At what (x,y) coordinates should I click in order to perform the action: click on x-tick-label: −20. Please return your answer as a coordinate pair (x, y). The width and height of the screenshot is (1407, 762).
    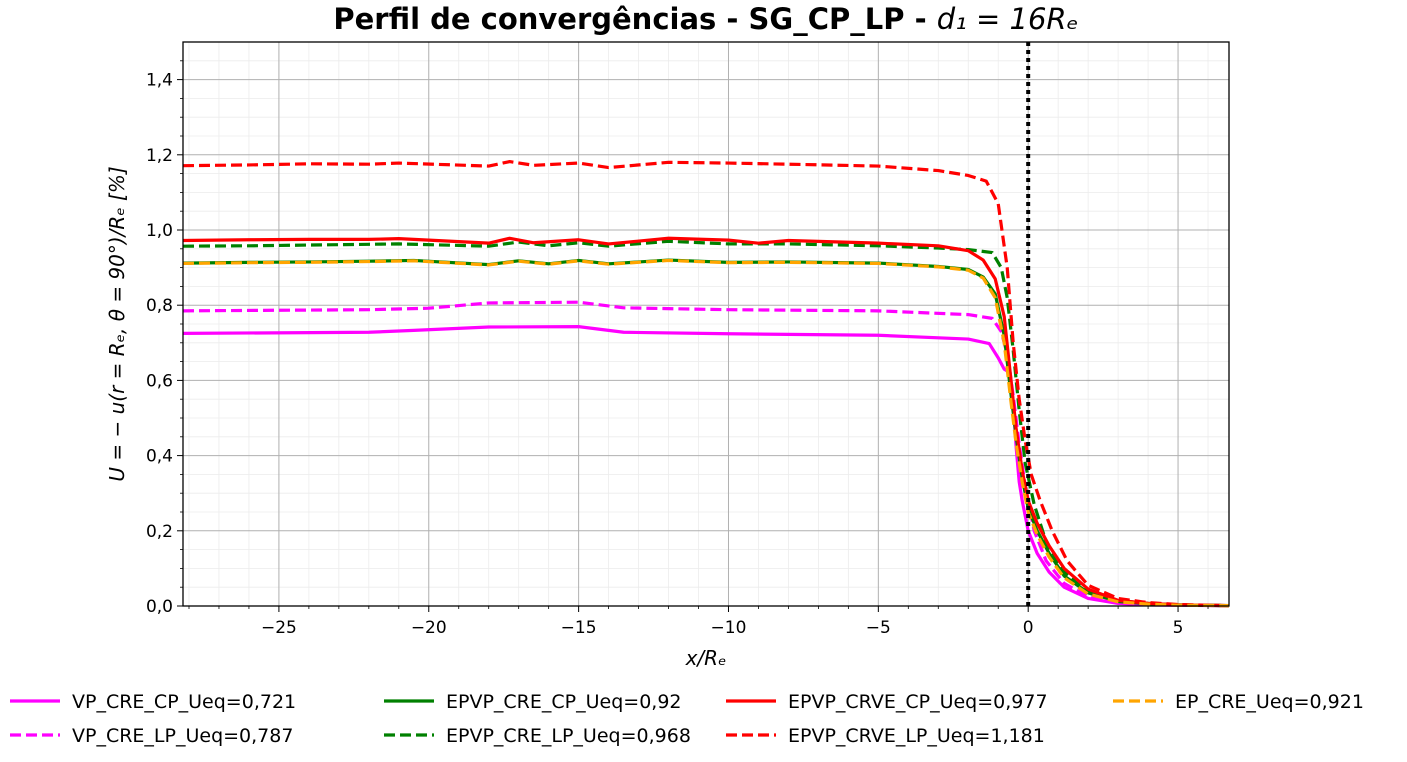
    Looking at the image, I should click on (429, 628).